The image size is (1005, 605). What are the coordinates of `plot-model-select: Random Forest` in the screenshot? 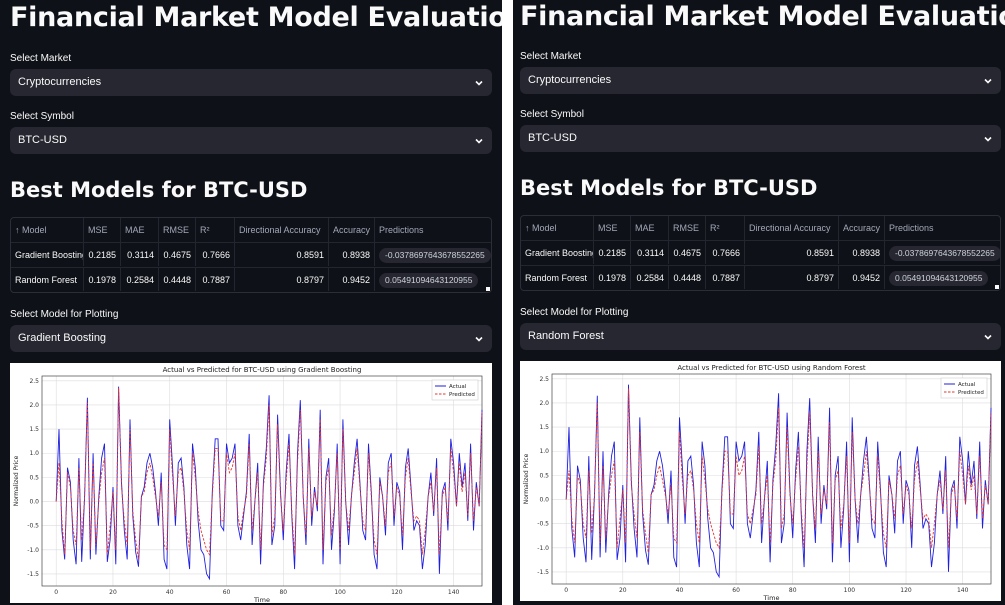 It's located at (760, 336).